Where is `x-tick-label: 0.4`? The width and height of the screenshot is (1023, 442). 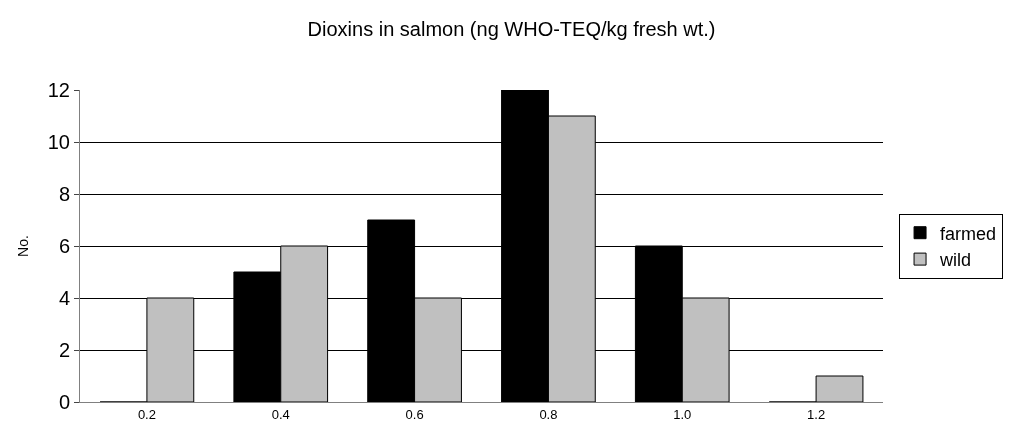 x-tick-label: 0.4 is located at coordinates (280, 414).